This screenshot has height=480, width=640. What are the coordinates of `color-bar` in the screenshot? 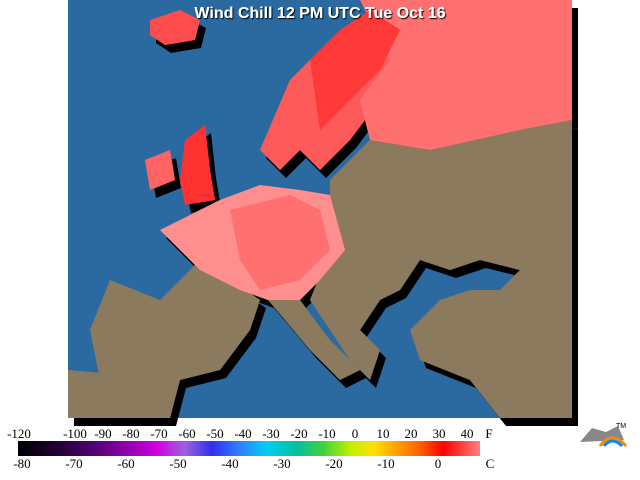 It's located at (249, 448).